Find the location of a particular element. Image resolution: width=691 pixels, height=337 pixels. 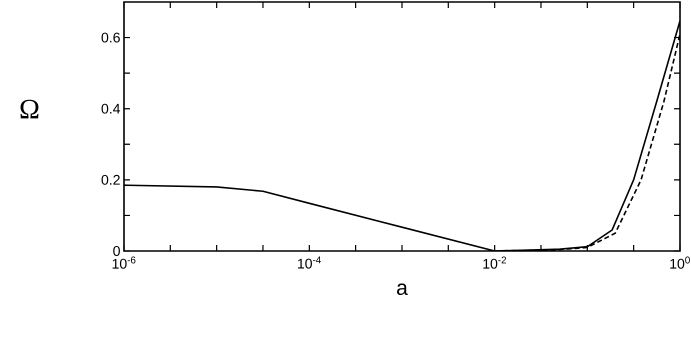

y-axis-title: Ω is located at coordinates (29, 109).